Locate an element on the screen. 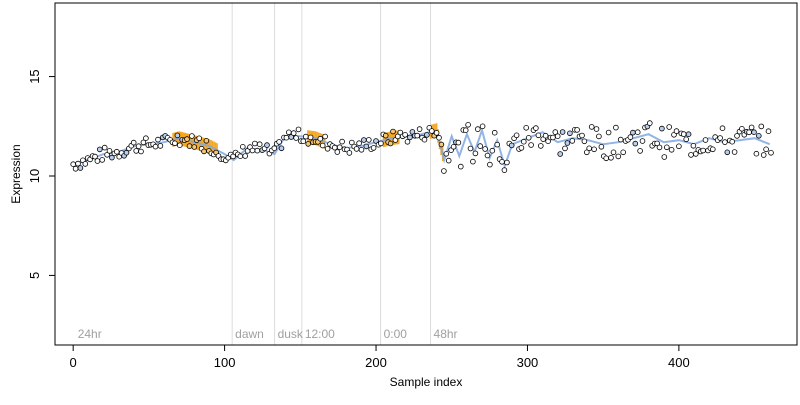  phase-start-label: 24hr is located at coordinates (90, 334).